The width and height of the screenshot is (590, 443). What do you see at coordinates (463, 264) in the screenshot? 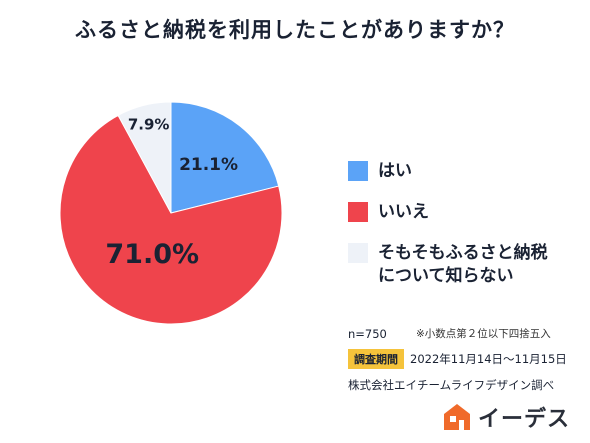
I see `legend-label-unknown: そもそもふるさと納税 について知らない` at bounding box center [463, 264].